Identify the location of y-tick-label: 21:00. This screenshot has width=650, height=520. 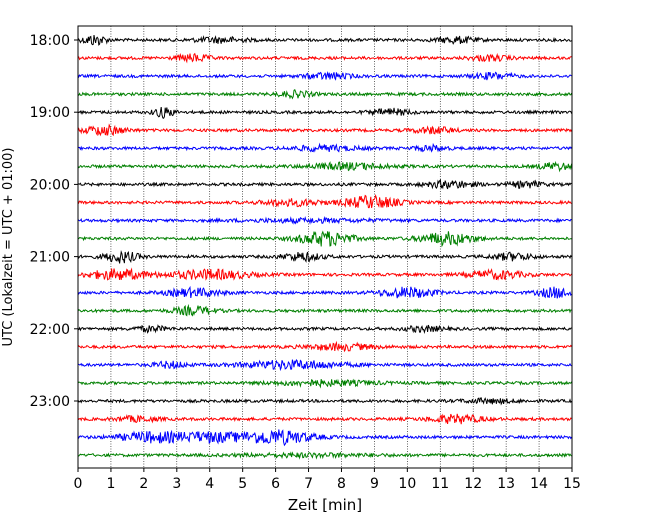
(50, 258).